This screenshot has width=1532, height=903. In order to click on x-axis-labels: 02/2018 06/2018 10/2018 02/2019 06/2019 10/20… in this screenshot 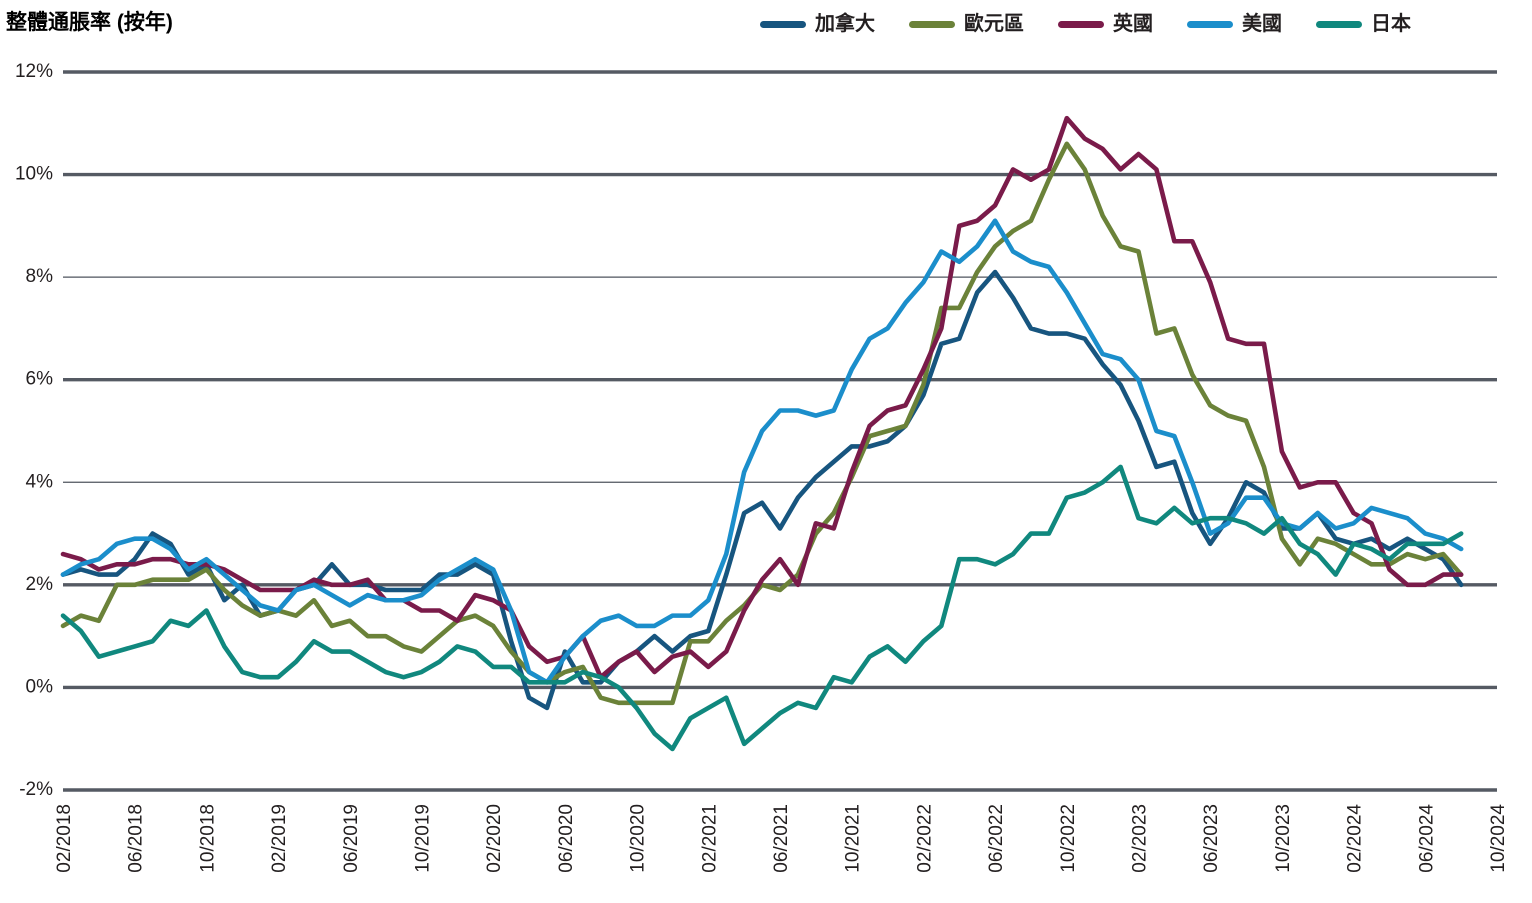, I will do `click(781, 838)`.